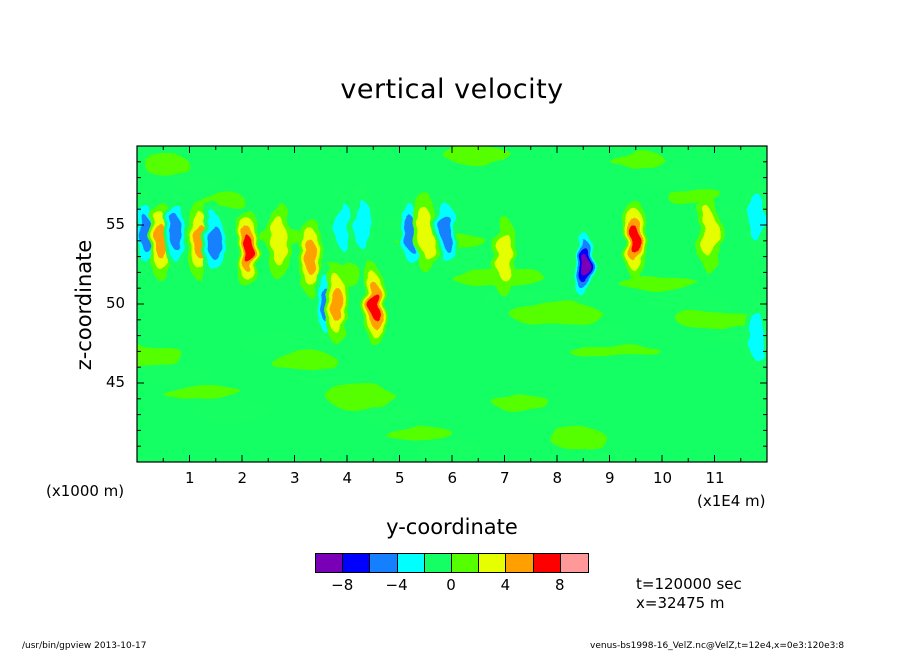  Describe the element at coordinates (84, 646) in the screenshot. I see `footer-command: /usr/bin/gpview 2013-10-17` at that location.